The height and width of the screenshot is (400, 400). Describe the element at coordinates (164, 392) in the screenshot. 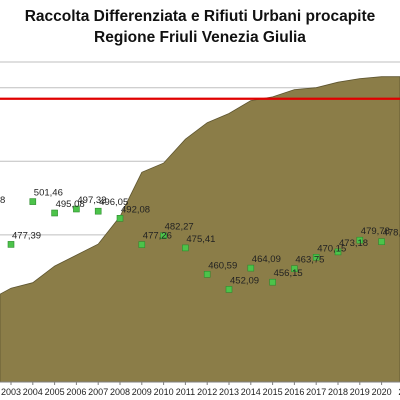

I see `x-tick-label: 2010` at that location.